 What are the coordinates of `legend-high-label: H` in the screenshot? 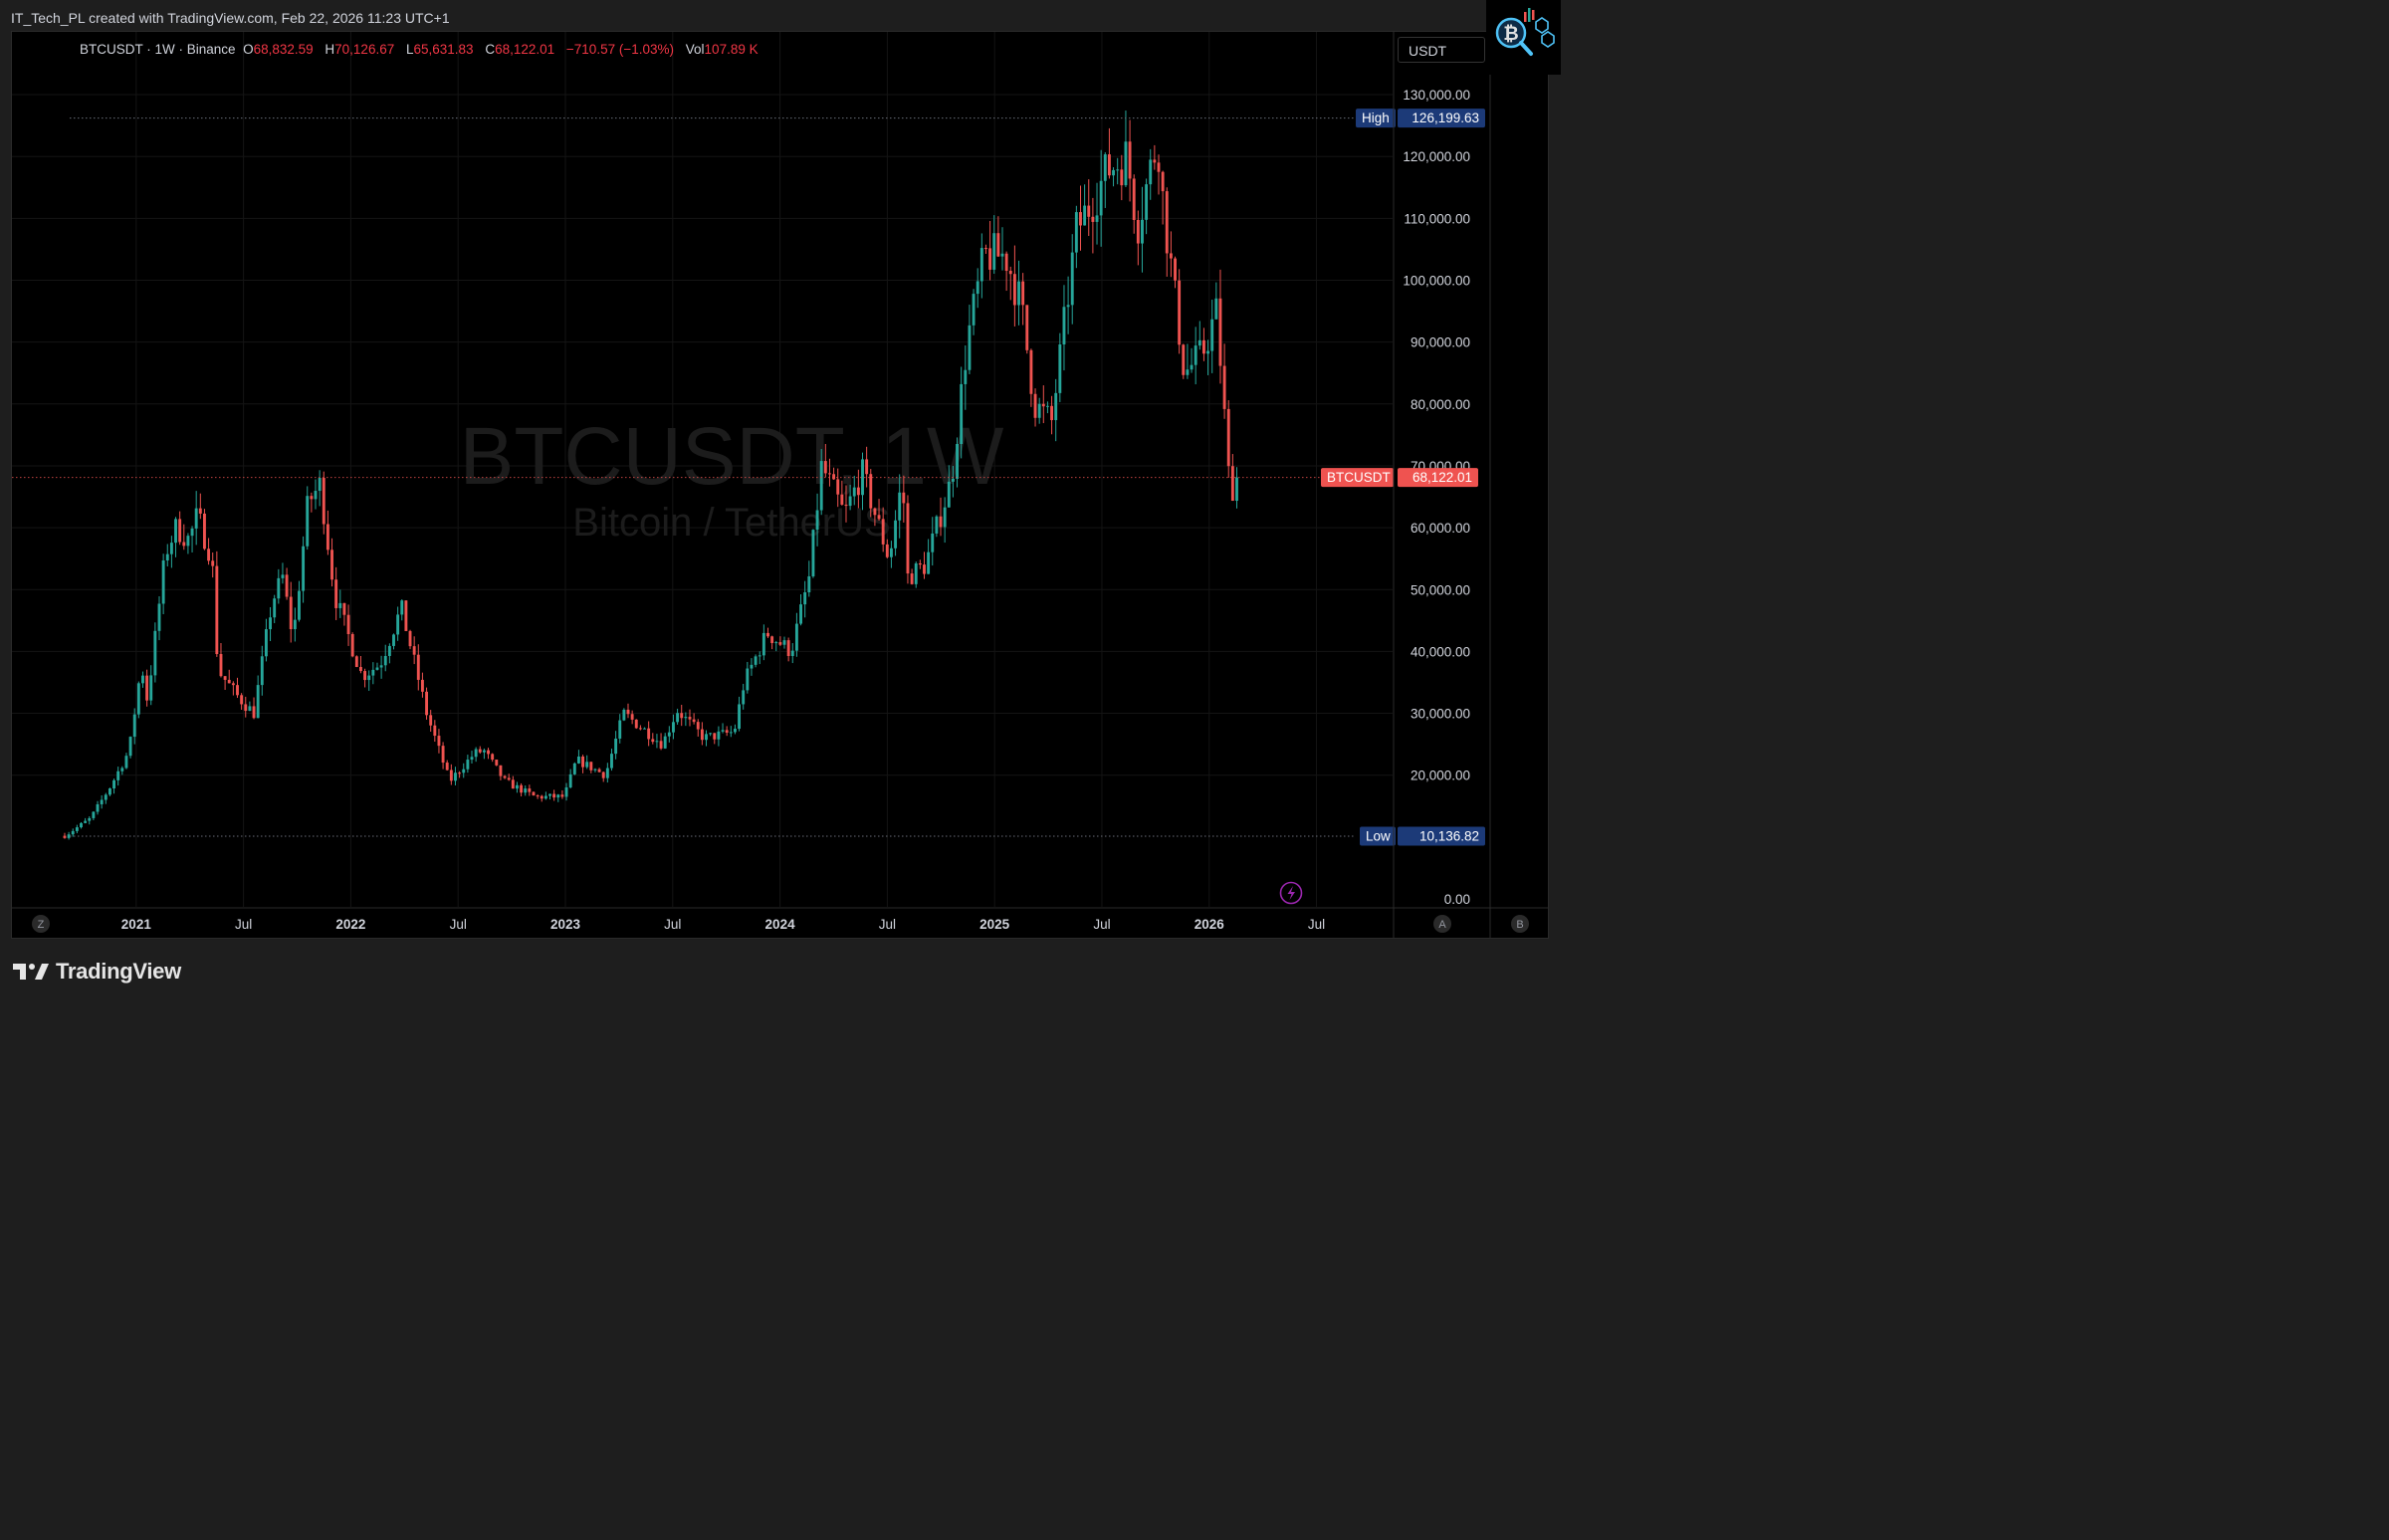 It's located at (330, 49).